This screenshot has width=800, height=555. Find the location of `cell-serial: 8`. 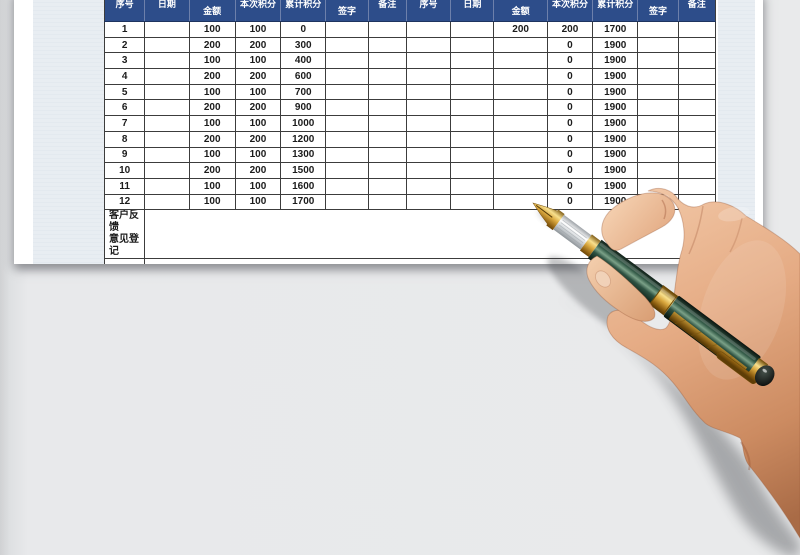

cell-serial: 8 is located at coordinates (124, 139).